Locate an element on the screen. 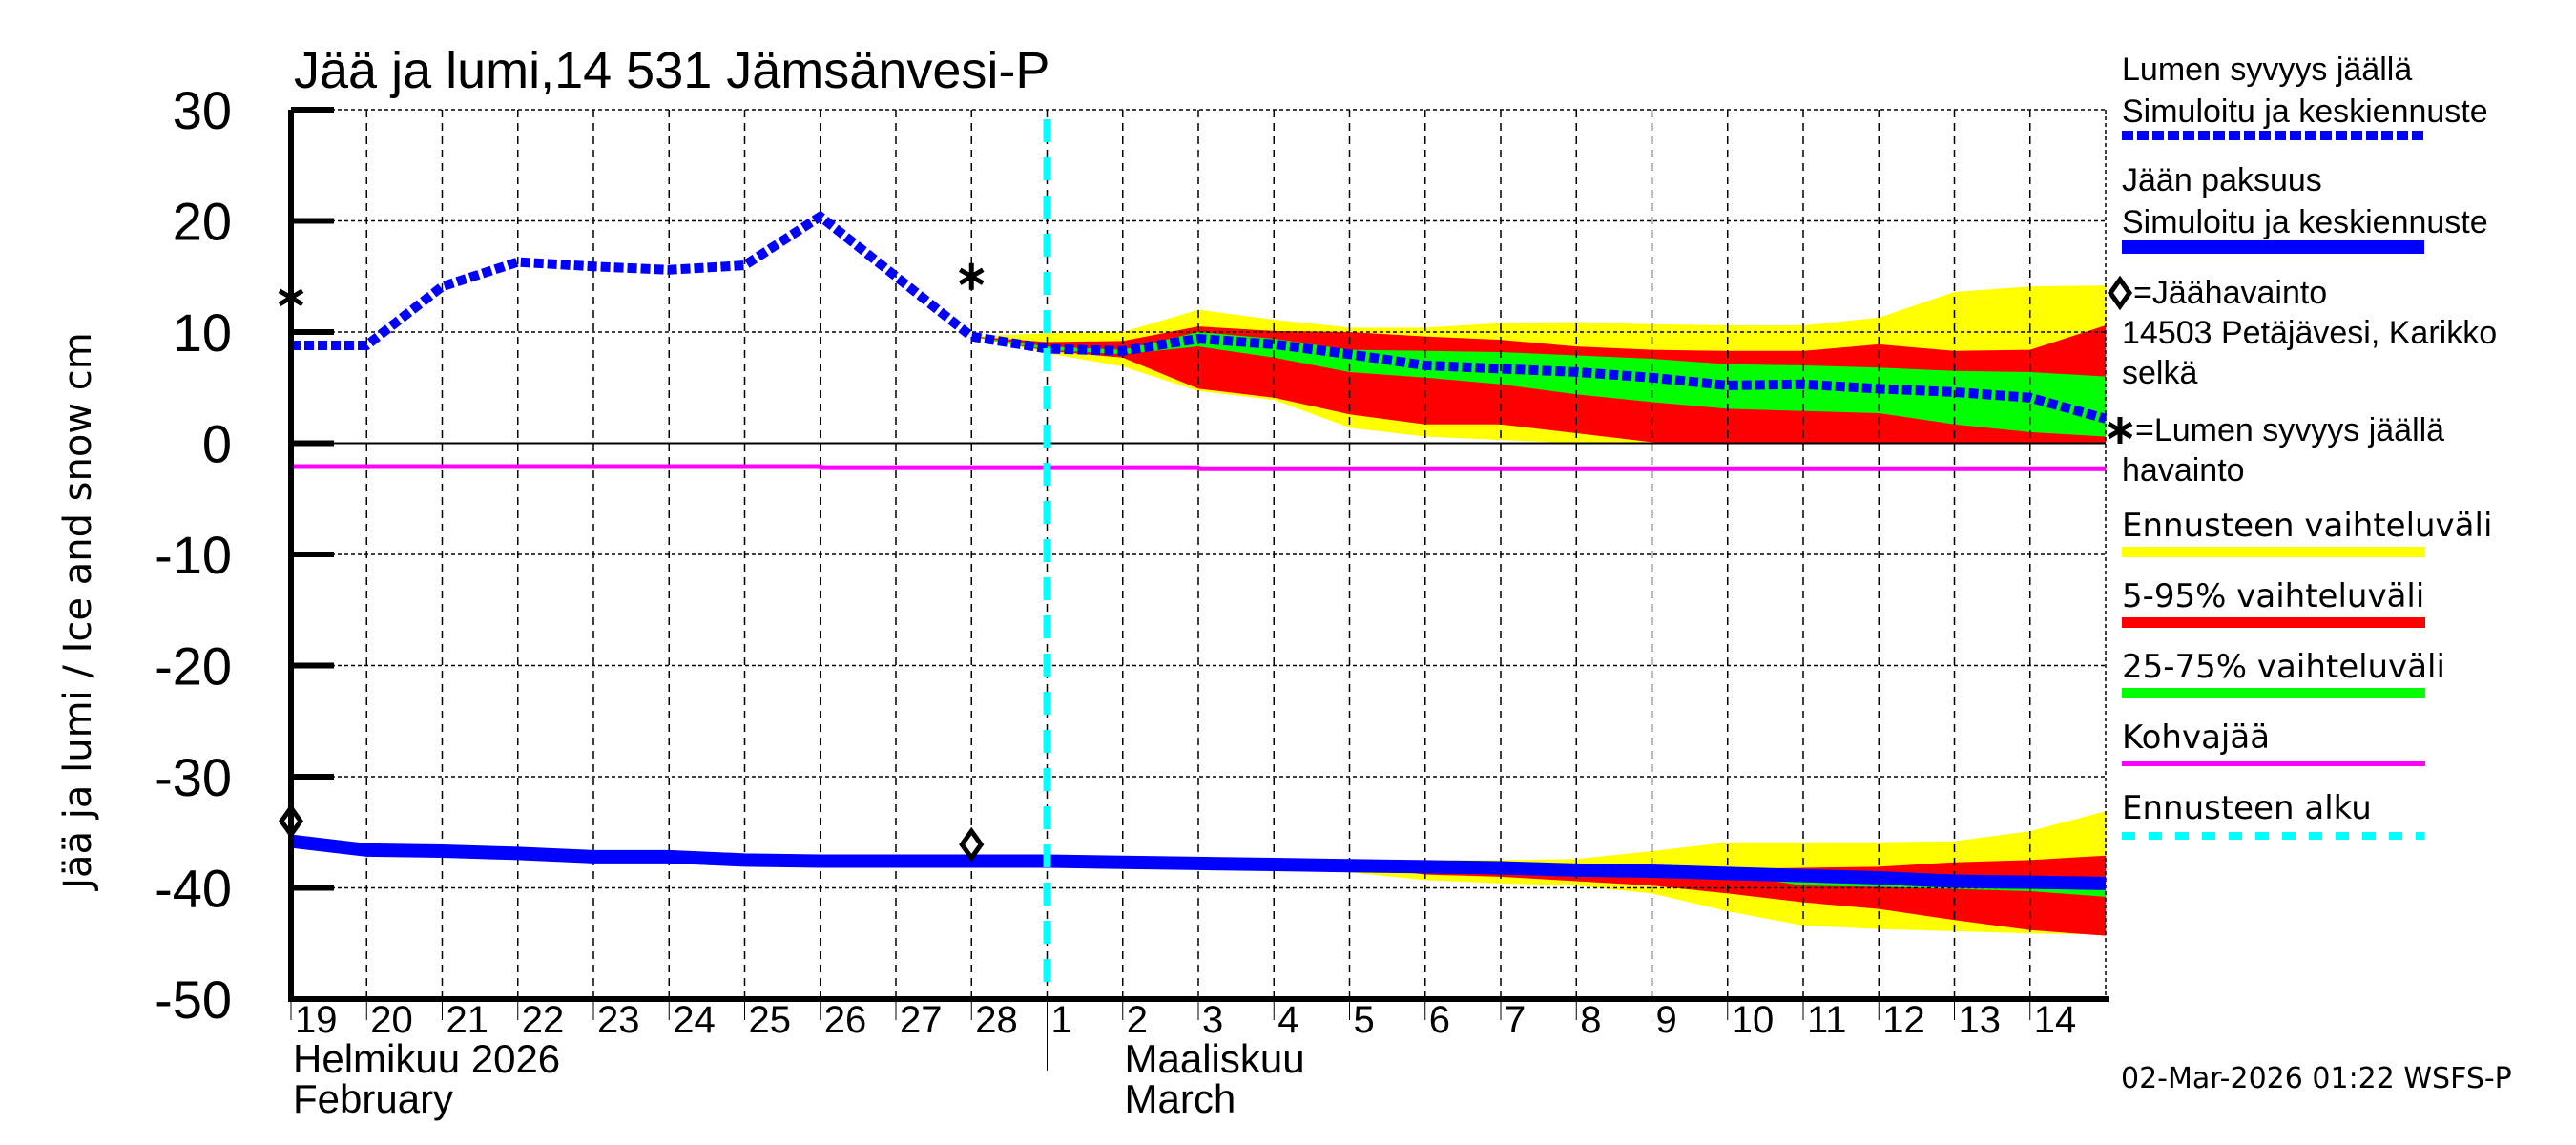 The height and width of the screenshot is (1145, 2576). legend-slush-swatch is located at coordinates (2273, 763).